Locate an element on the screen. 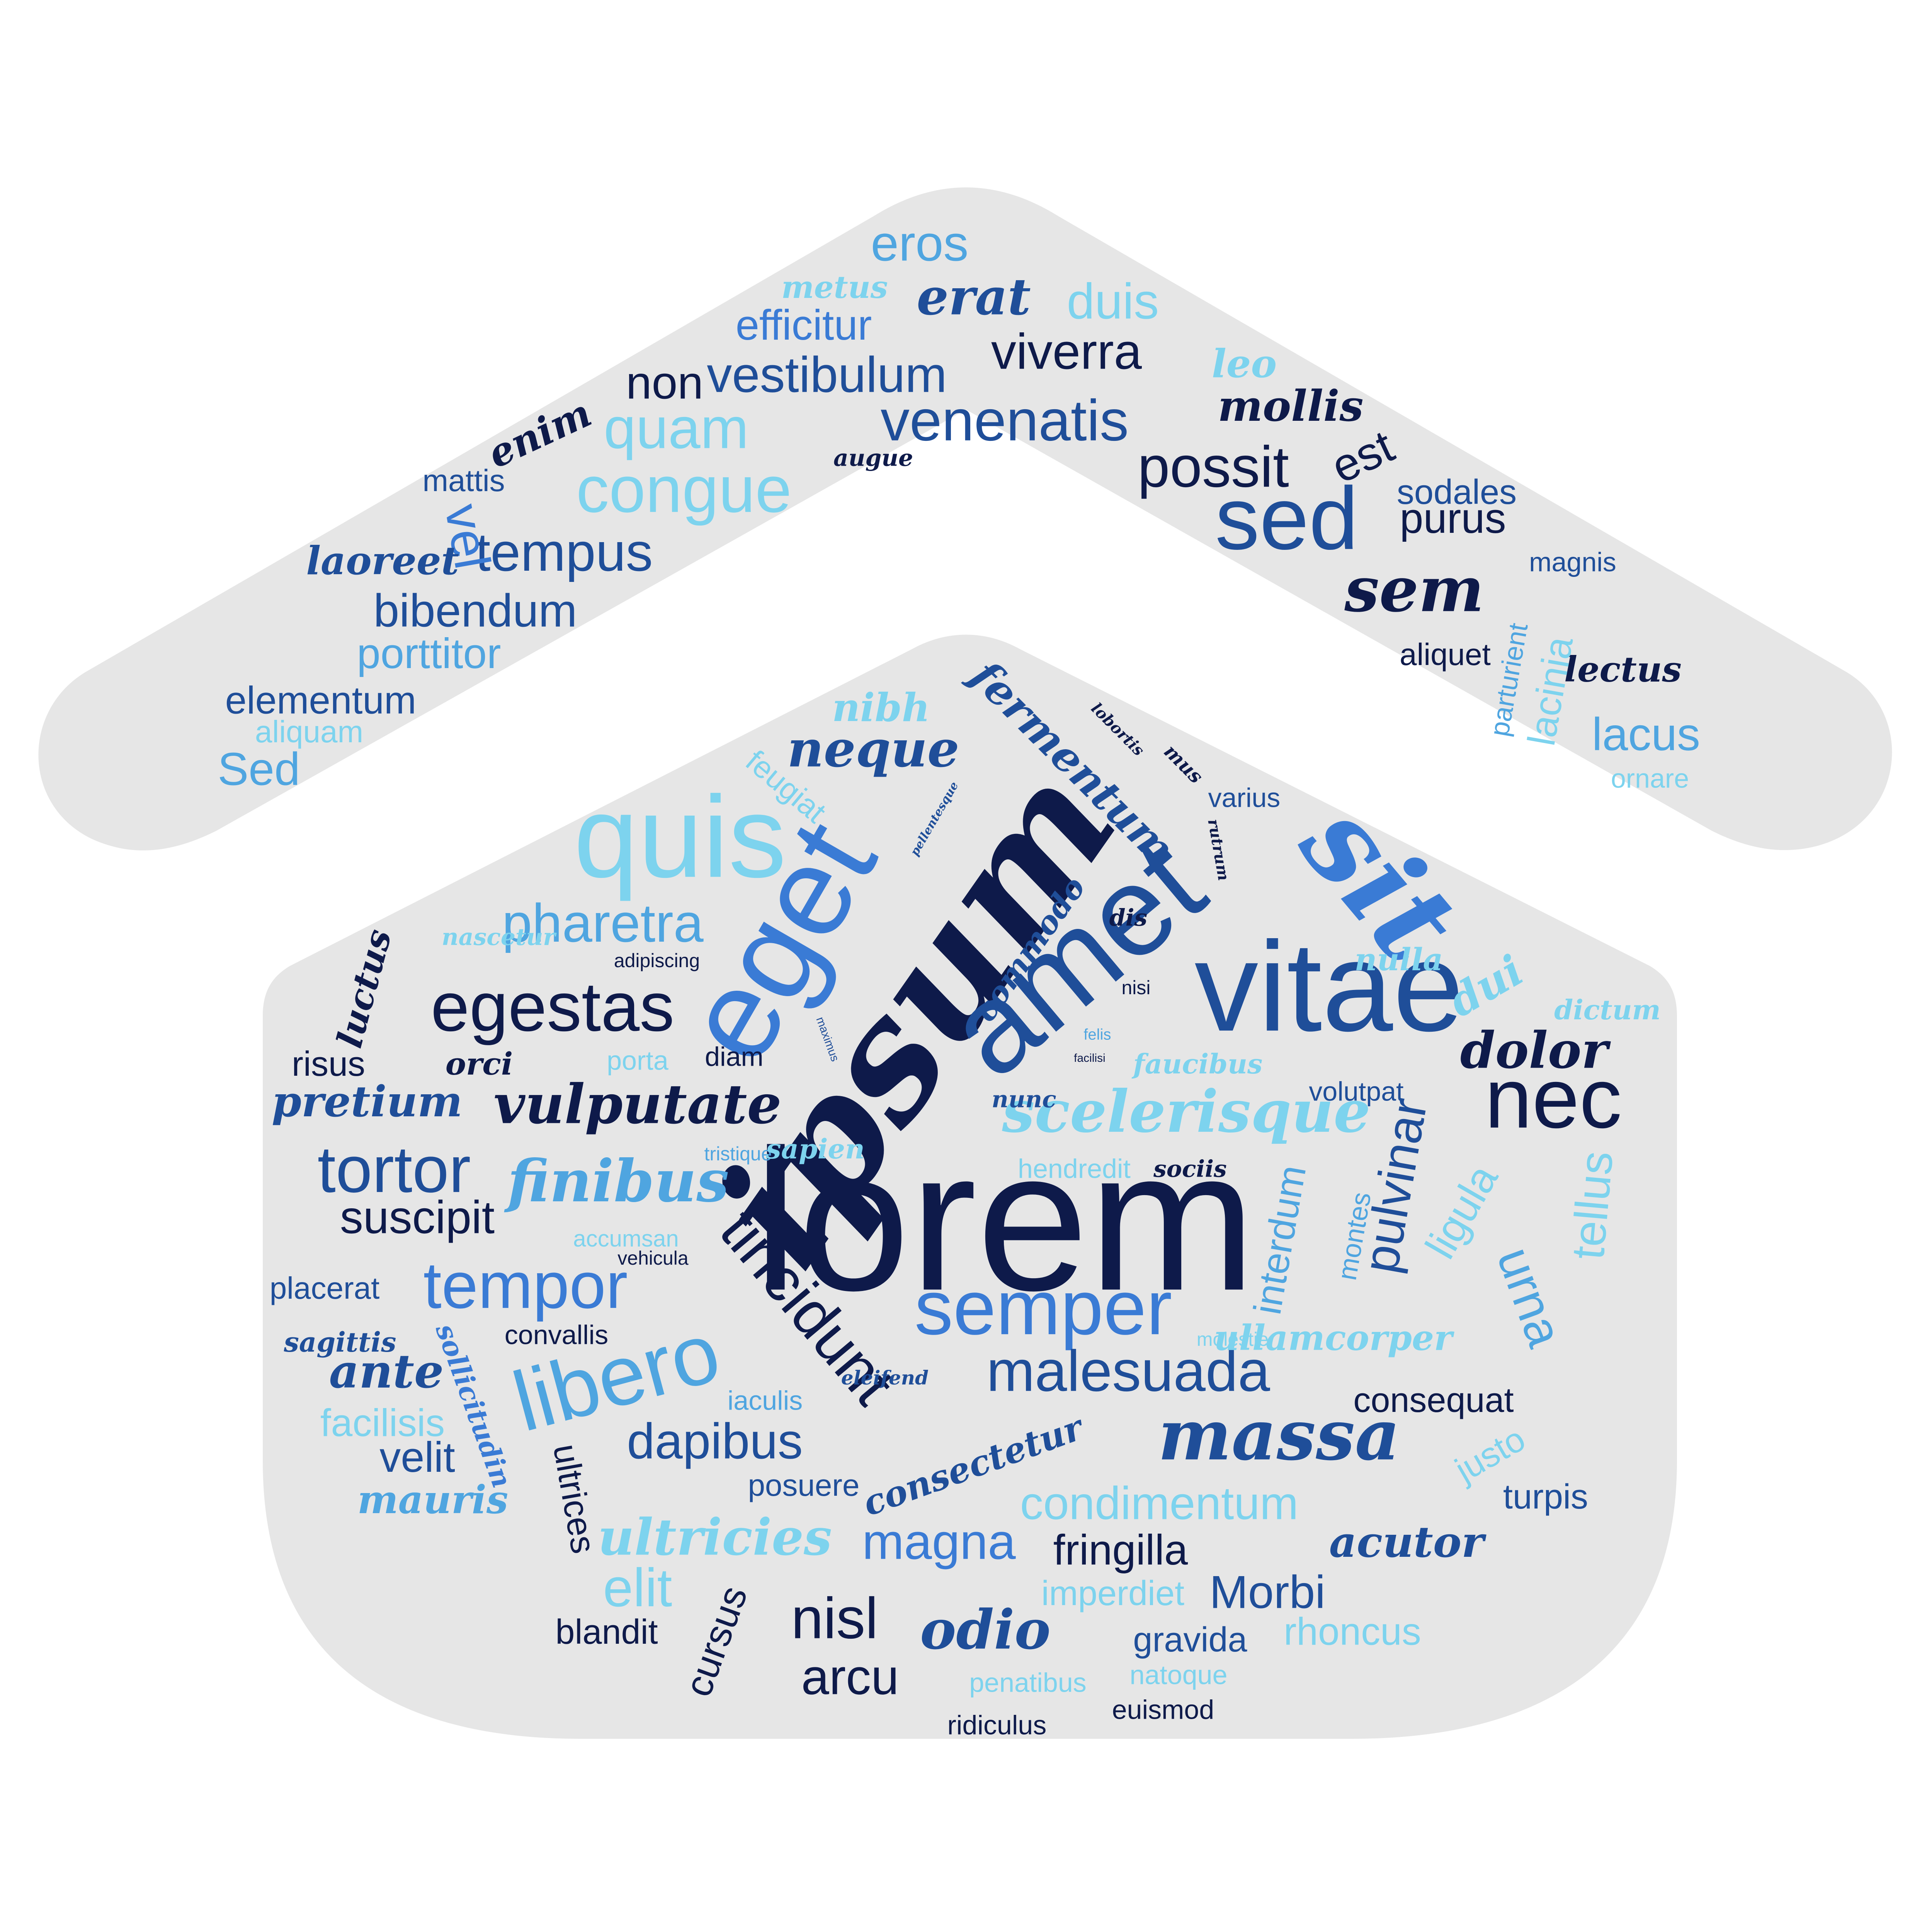  word-leo: leo is located at coordinates (1244, 364).